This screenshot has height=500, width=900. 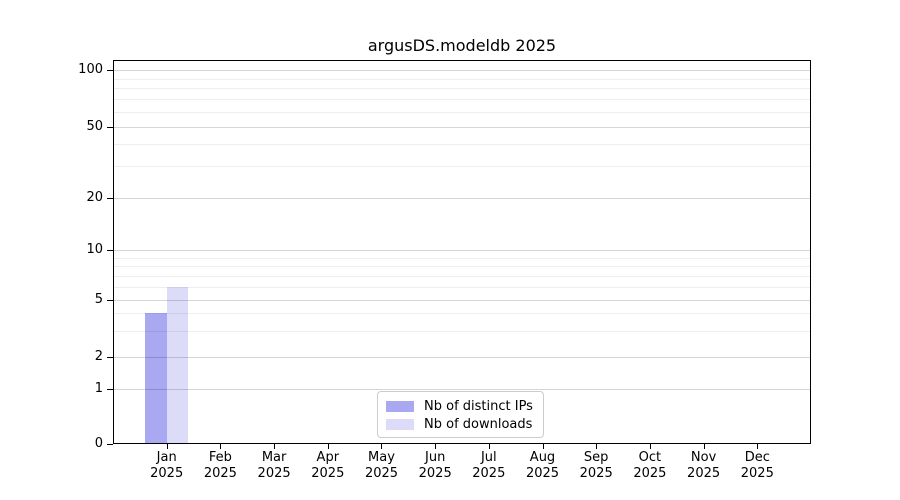 I want to click on legend-swatch-downloads, so click(x=400, y=424).